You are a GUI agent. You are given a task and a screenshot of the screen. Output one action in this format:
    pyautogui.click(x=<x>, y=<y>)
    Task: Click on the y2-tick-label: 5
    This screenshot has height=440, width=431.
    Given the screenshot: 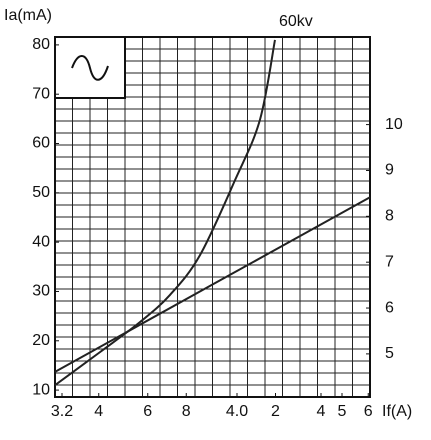 What is the action you would take?
    pyautogui.click(x=389, y=353)
    